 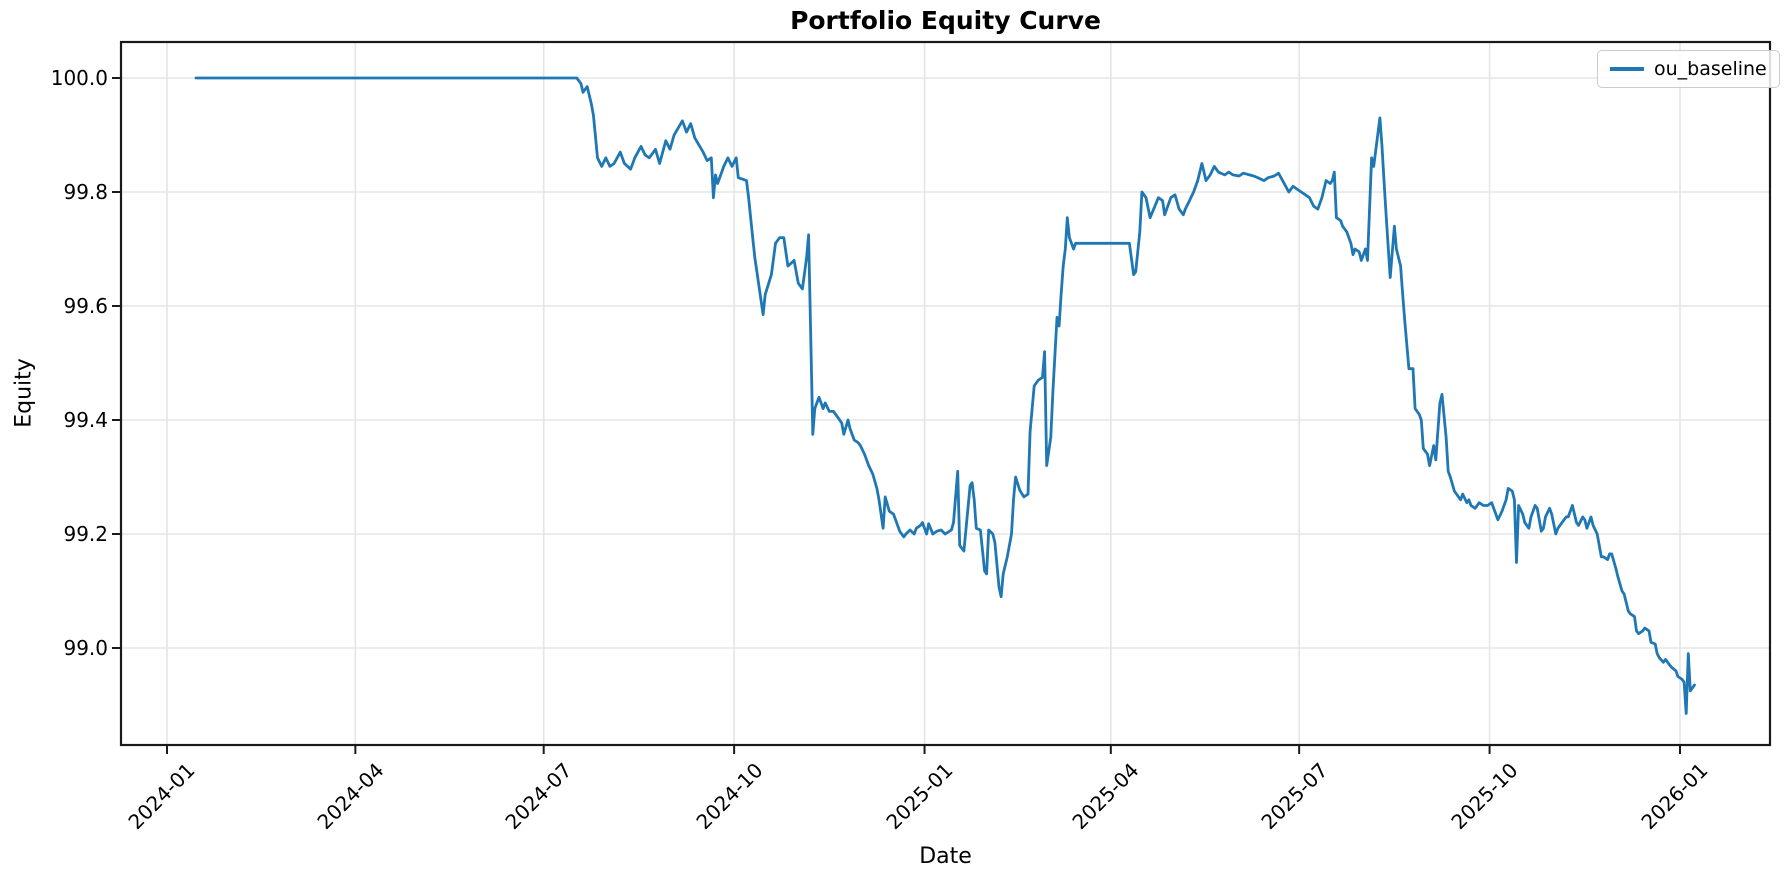 I want to click on y-tick-label: 100.0, so click(x=79, y=78).